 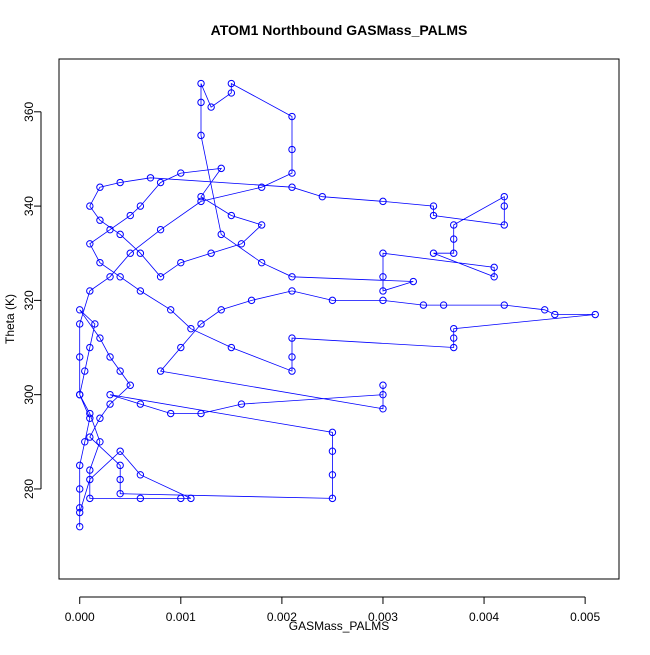 I want to click on chart-title: ATOM1 Northbound GASMass_PALMS, so click(x=339, y=30).